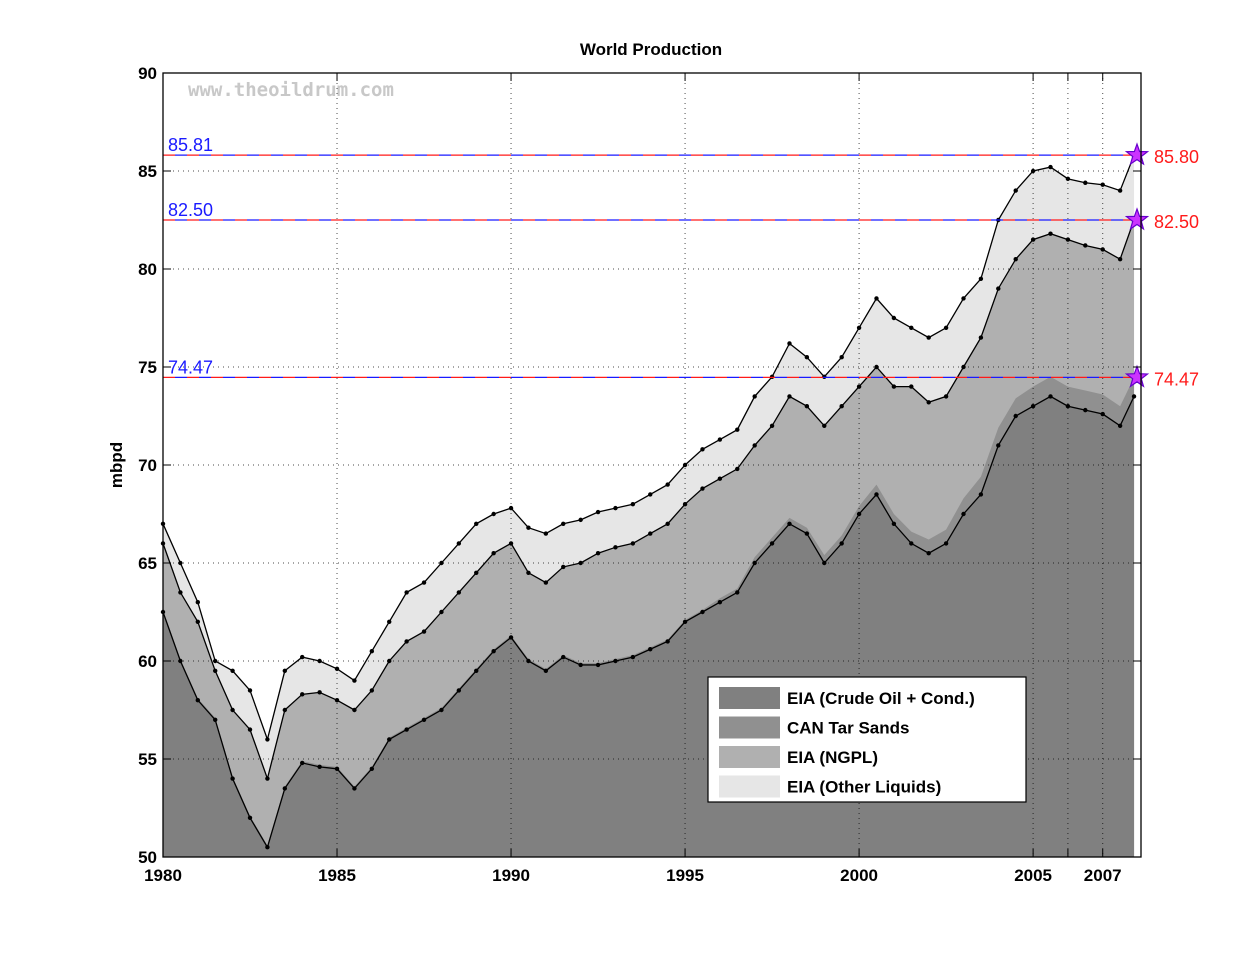 This screenshot has width=1258, height=963. What do you see at coordinates (163, 875) in the screenshot?
I see `x-tick-label: 1980` at bounding box center [163, 875].